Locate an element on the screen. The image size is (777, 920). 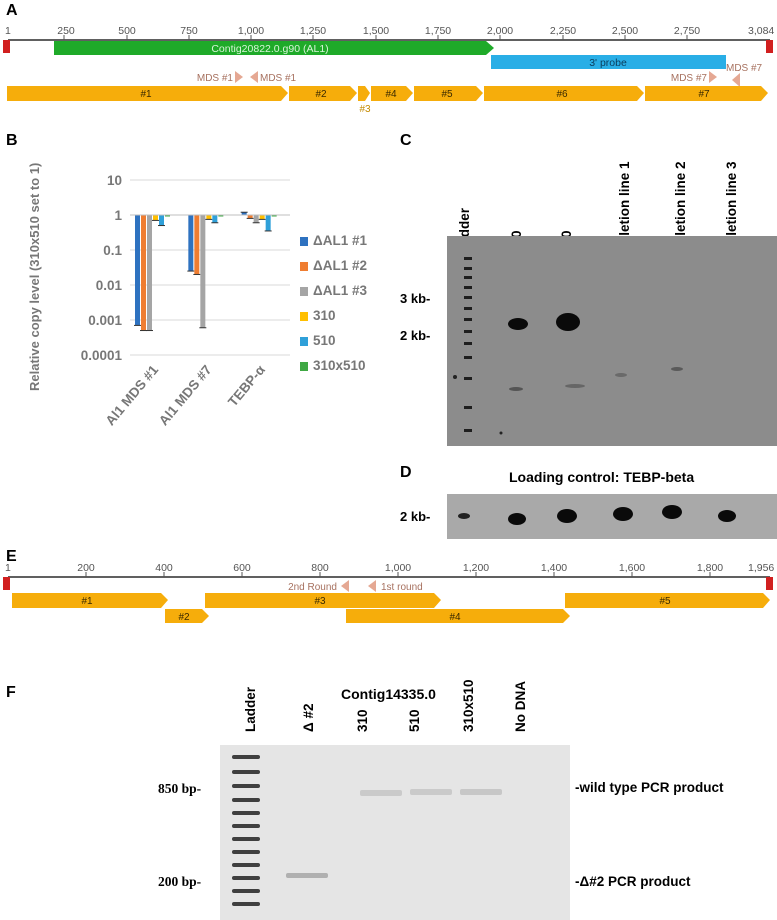
pcr-title: Contig14335.0 is located at coordinates (388, 694).